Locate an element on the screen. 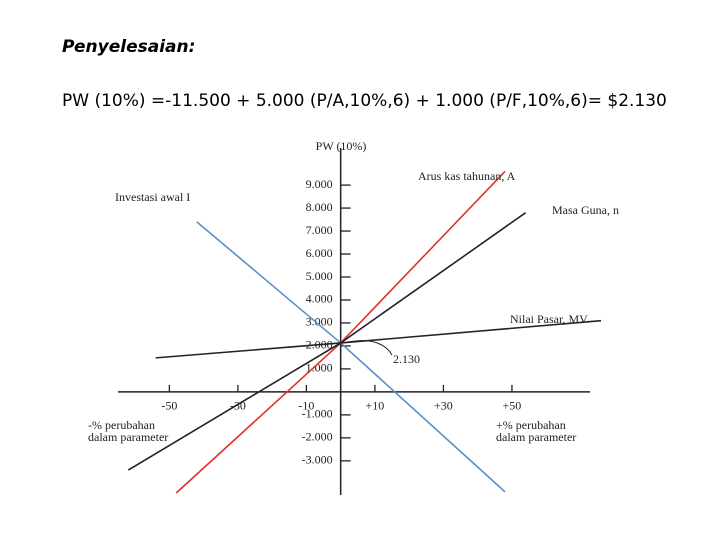 Image resolution: width=720 pixels, height=540 pixels. x-tick-label: +10 is located at coordinates (375, 406).